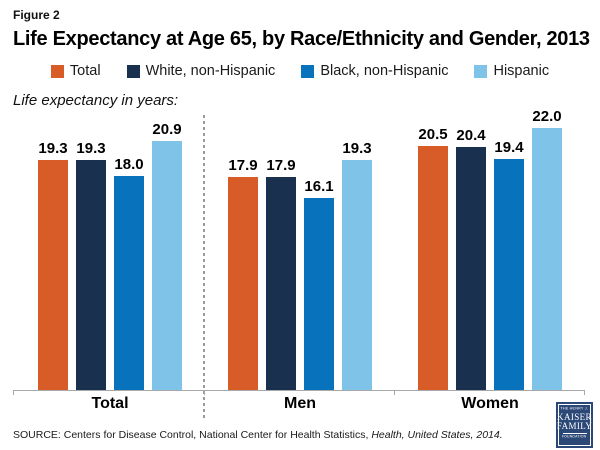 This screenshot has width=600, height=450. I want to click on bar-column: 22.0, so click(547, 249).